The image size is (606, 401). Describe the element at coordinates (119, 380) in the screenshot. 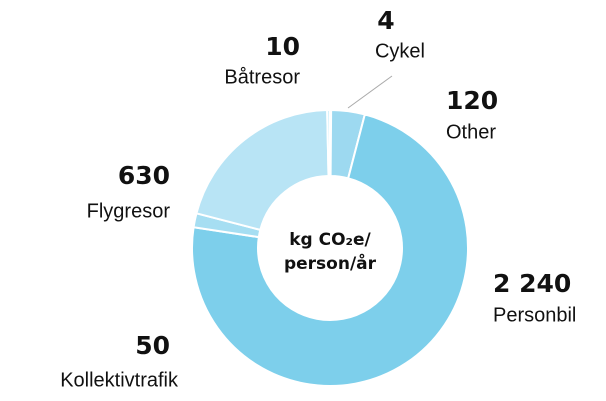

I see `category-label: Kollektivtrafik` at that location.